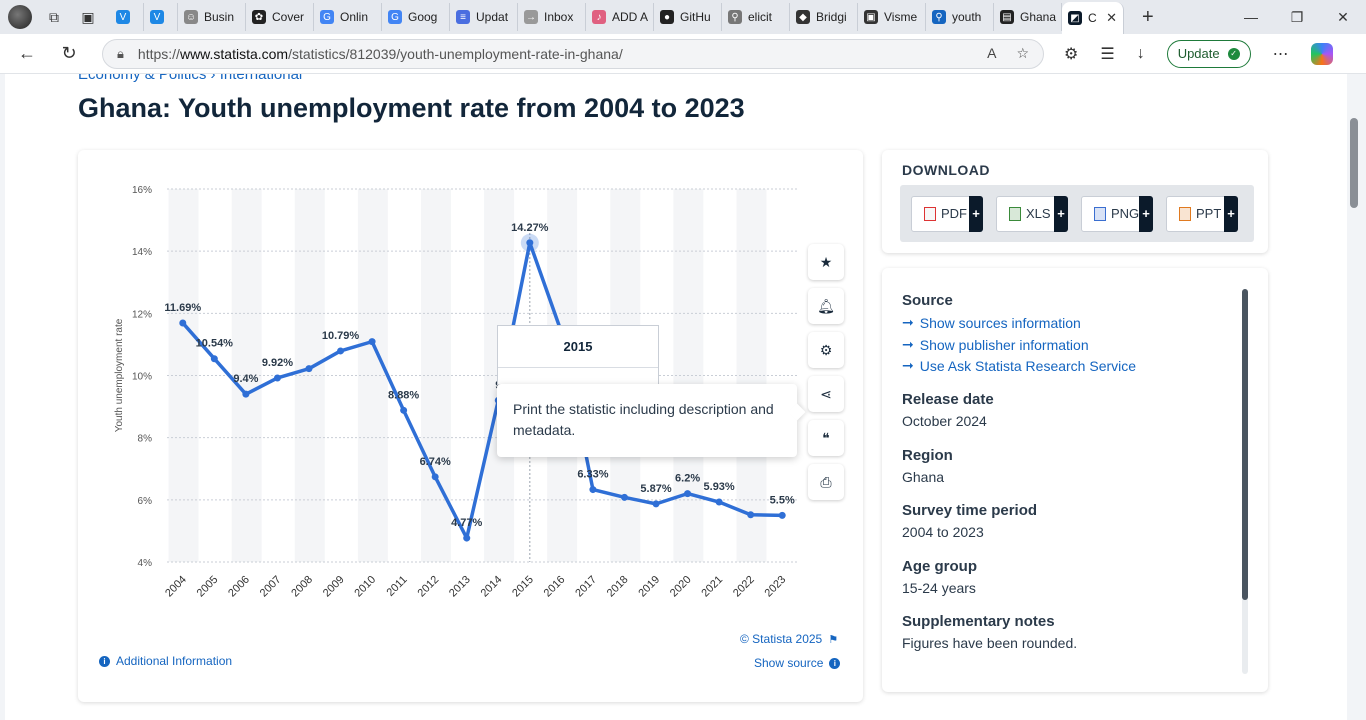  What do you see at coordinates (824, 17) in the screenshot?
I see `tab: ◆ Bridgi` at bounding box center [824, 17].